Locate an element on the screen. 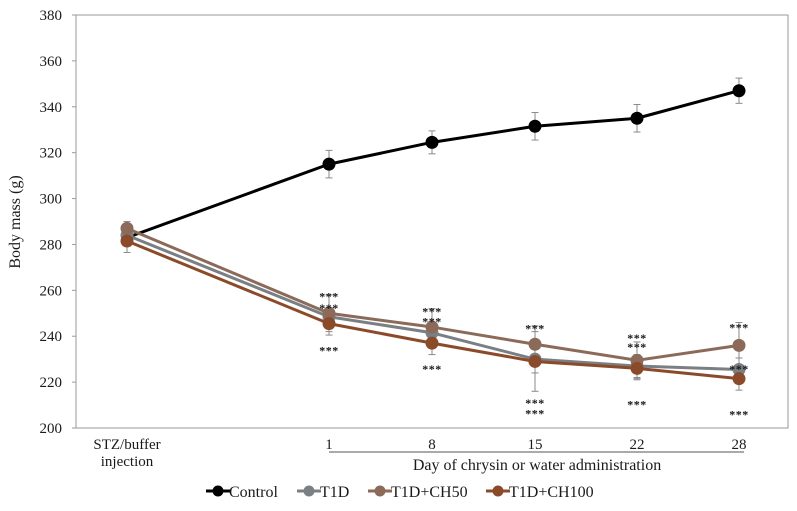  x-tick-label: 1 is located at coordinates (329, 445).